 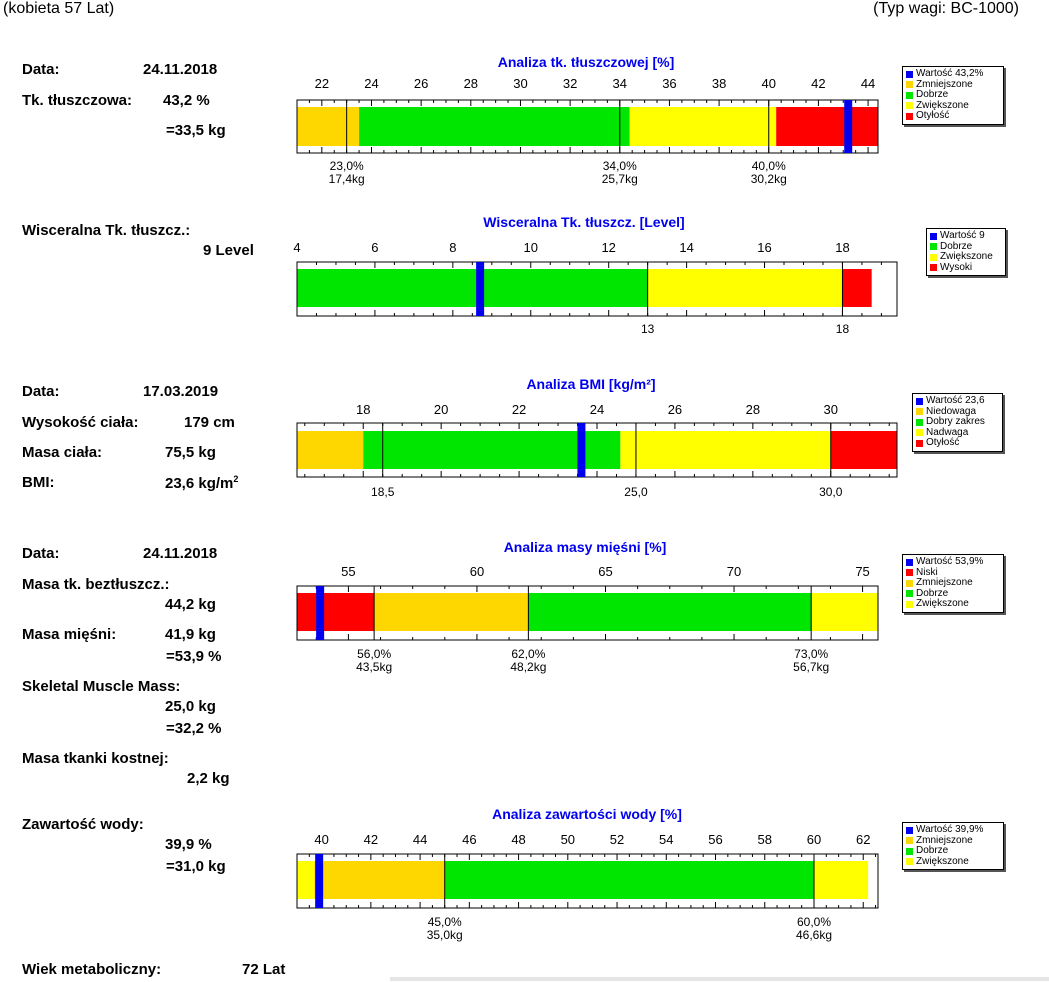 What do you see at coordinates (469, 839) in the screenshot?
I see `water-tick-label: 46` at bounding box center [469, 839].